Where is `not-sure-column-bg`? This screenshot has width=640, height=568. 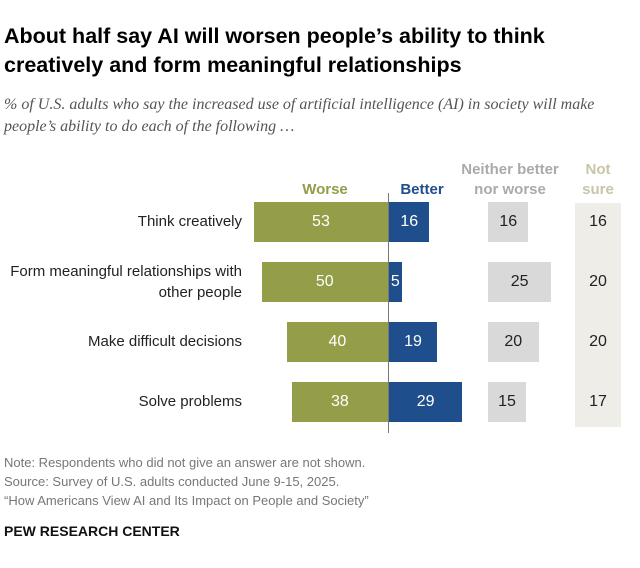 not-sure-column-bg is located at coordinates (598, 315).